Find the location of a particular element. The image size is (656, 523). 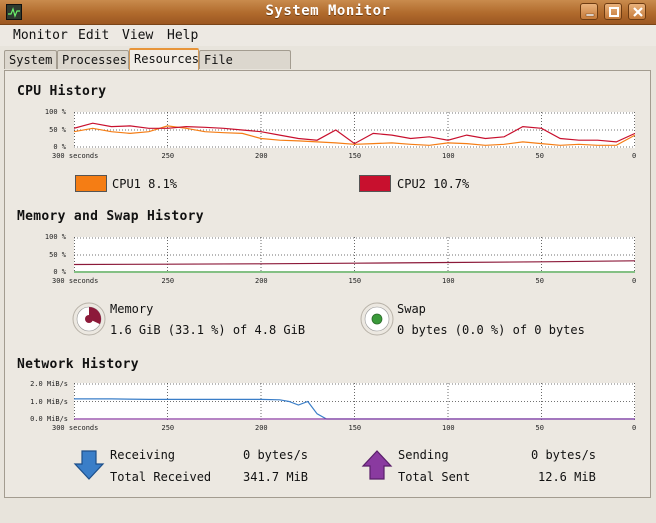

memory-value: 1.6 GiB (33.1 %) of 4.8 GiB is located at coordinates (208, 330).